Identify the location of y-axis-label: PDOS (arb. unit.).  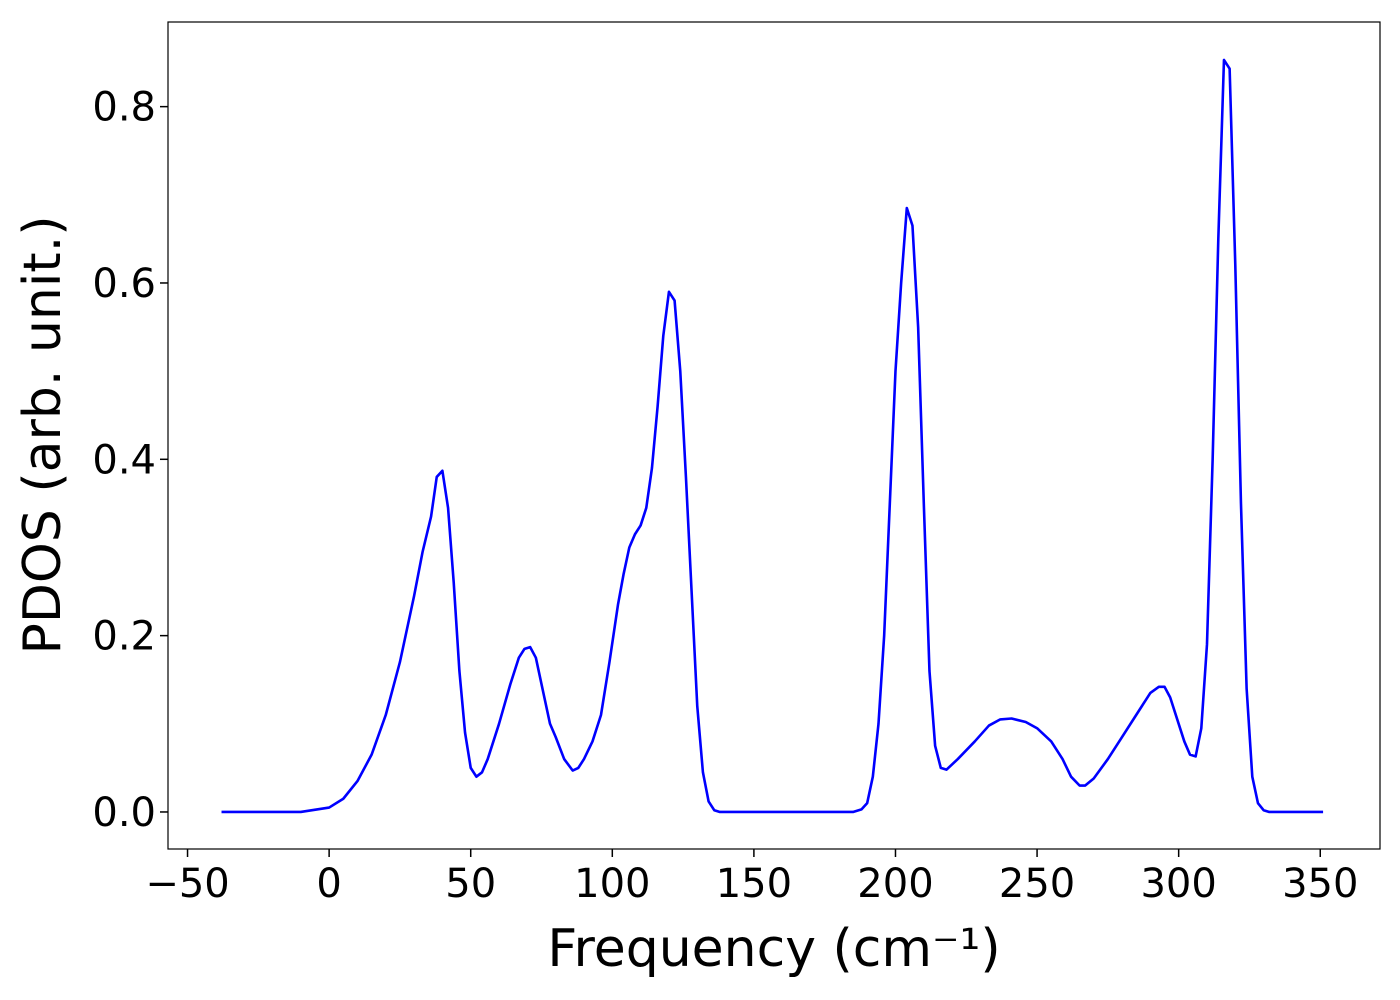
(43, 434).